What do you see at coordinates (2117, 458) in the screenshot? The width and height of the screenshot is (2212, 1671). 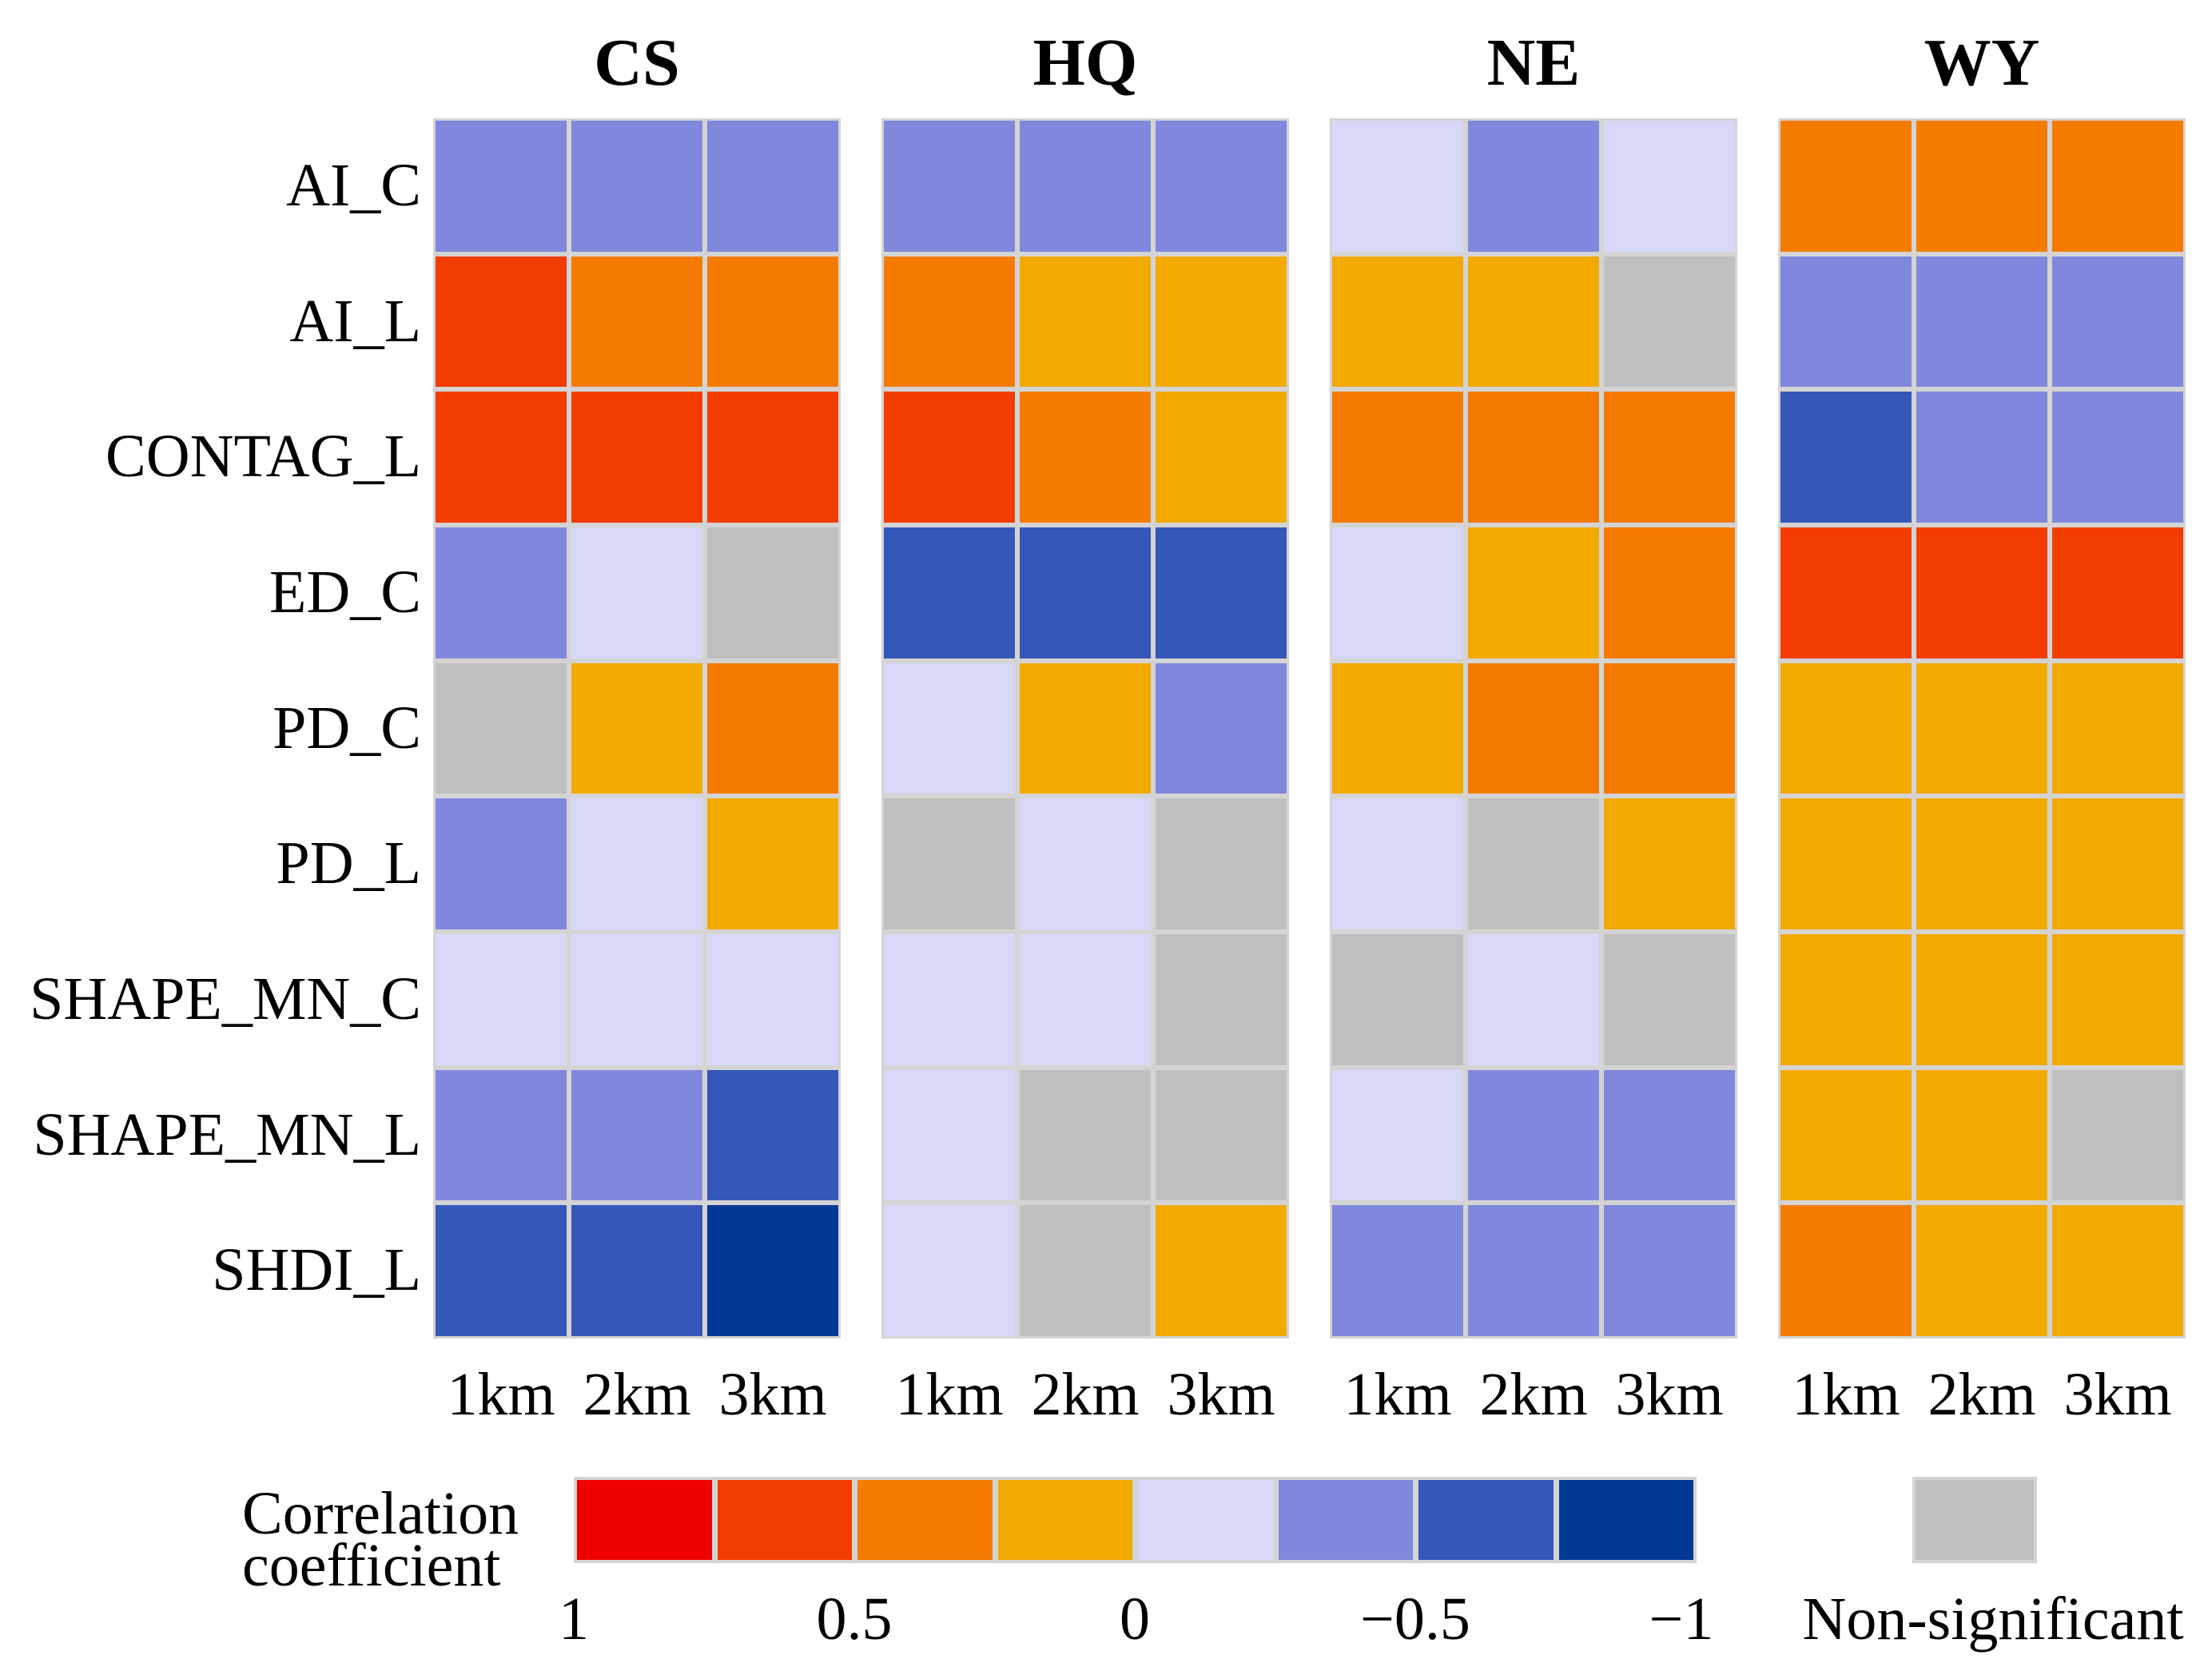 I see `cell-wy-contag-l-3km` at bounding box center [2117, 458].